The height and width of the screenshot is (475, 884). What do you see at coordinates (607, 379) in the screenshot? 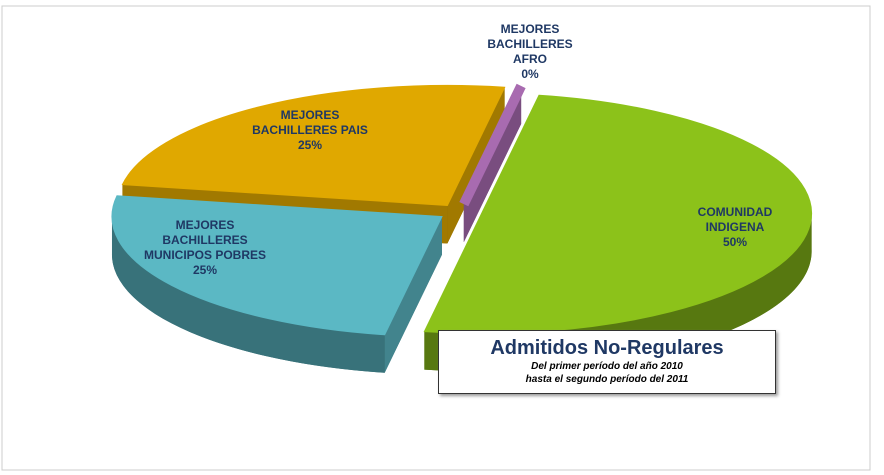
I see `subtitle: hasta el segundo período del 2011` at bounding box center [607, 379].